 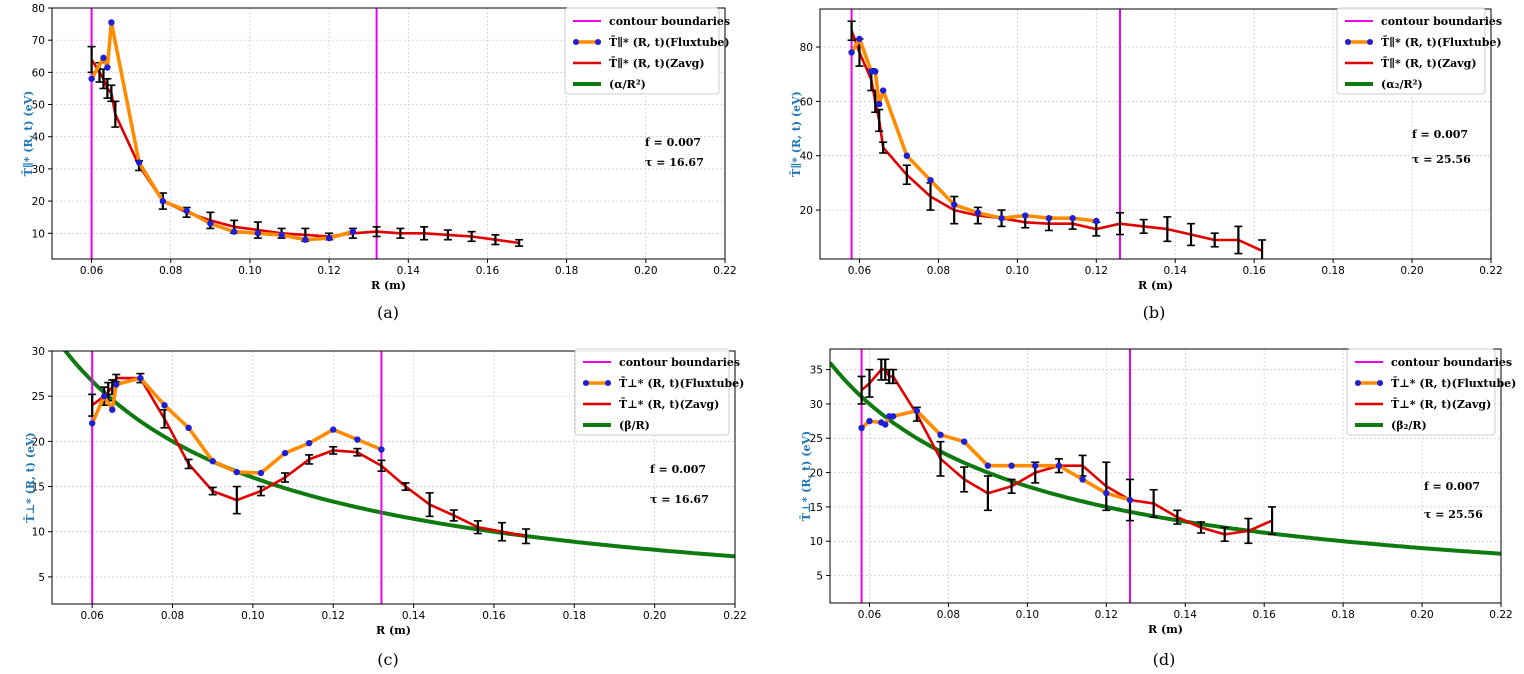 I want to click on legend-label: (α₂/R²), so click(x=1402, y=84).